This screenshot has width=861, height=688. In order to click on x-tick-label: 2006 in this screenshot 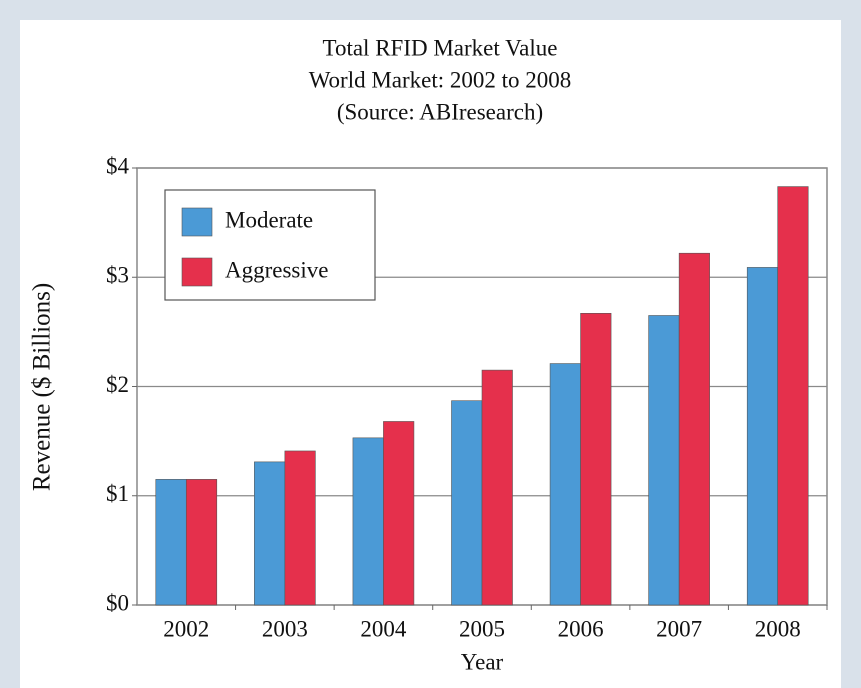, I will do `click(581, 628)`.